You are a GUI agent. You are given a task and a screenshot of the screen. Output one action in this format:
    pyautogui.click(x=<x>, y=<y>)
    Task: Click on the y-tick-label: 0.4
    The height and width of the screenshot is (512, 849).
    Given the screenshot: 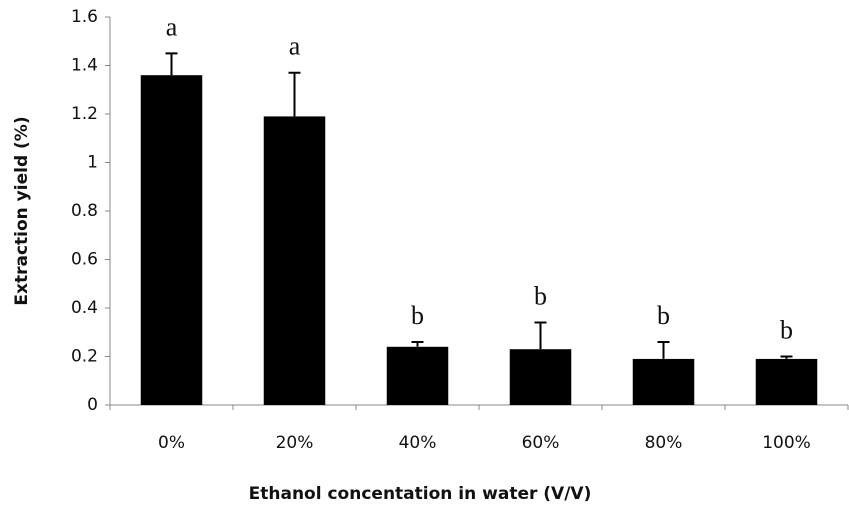 What is the action you would take?
    pyautogui.click(x=84, y=308)
    